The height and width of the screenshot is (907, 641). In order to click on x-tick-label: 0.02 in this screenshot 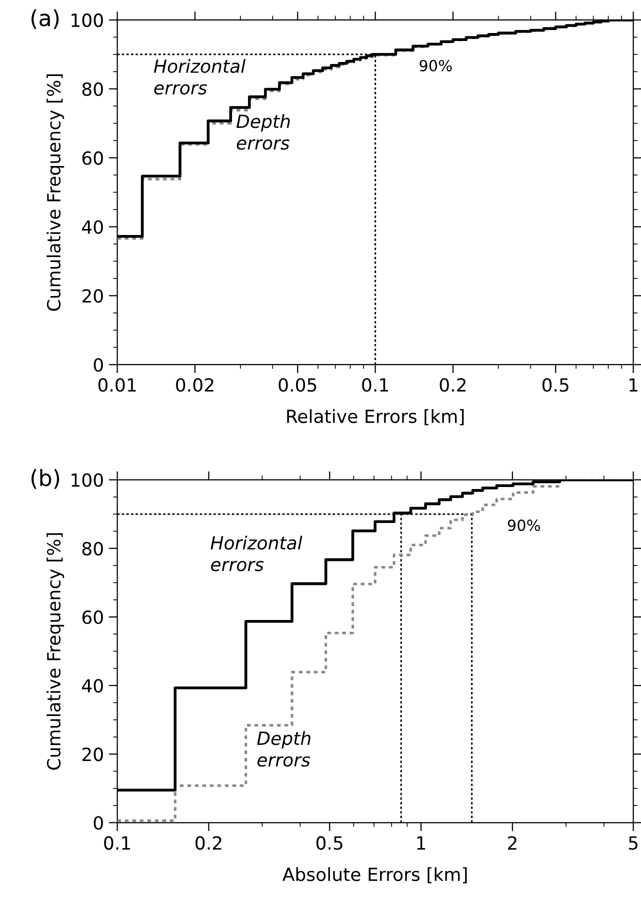, I will do `click(195, 385)`.